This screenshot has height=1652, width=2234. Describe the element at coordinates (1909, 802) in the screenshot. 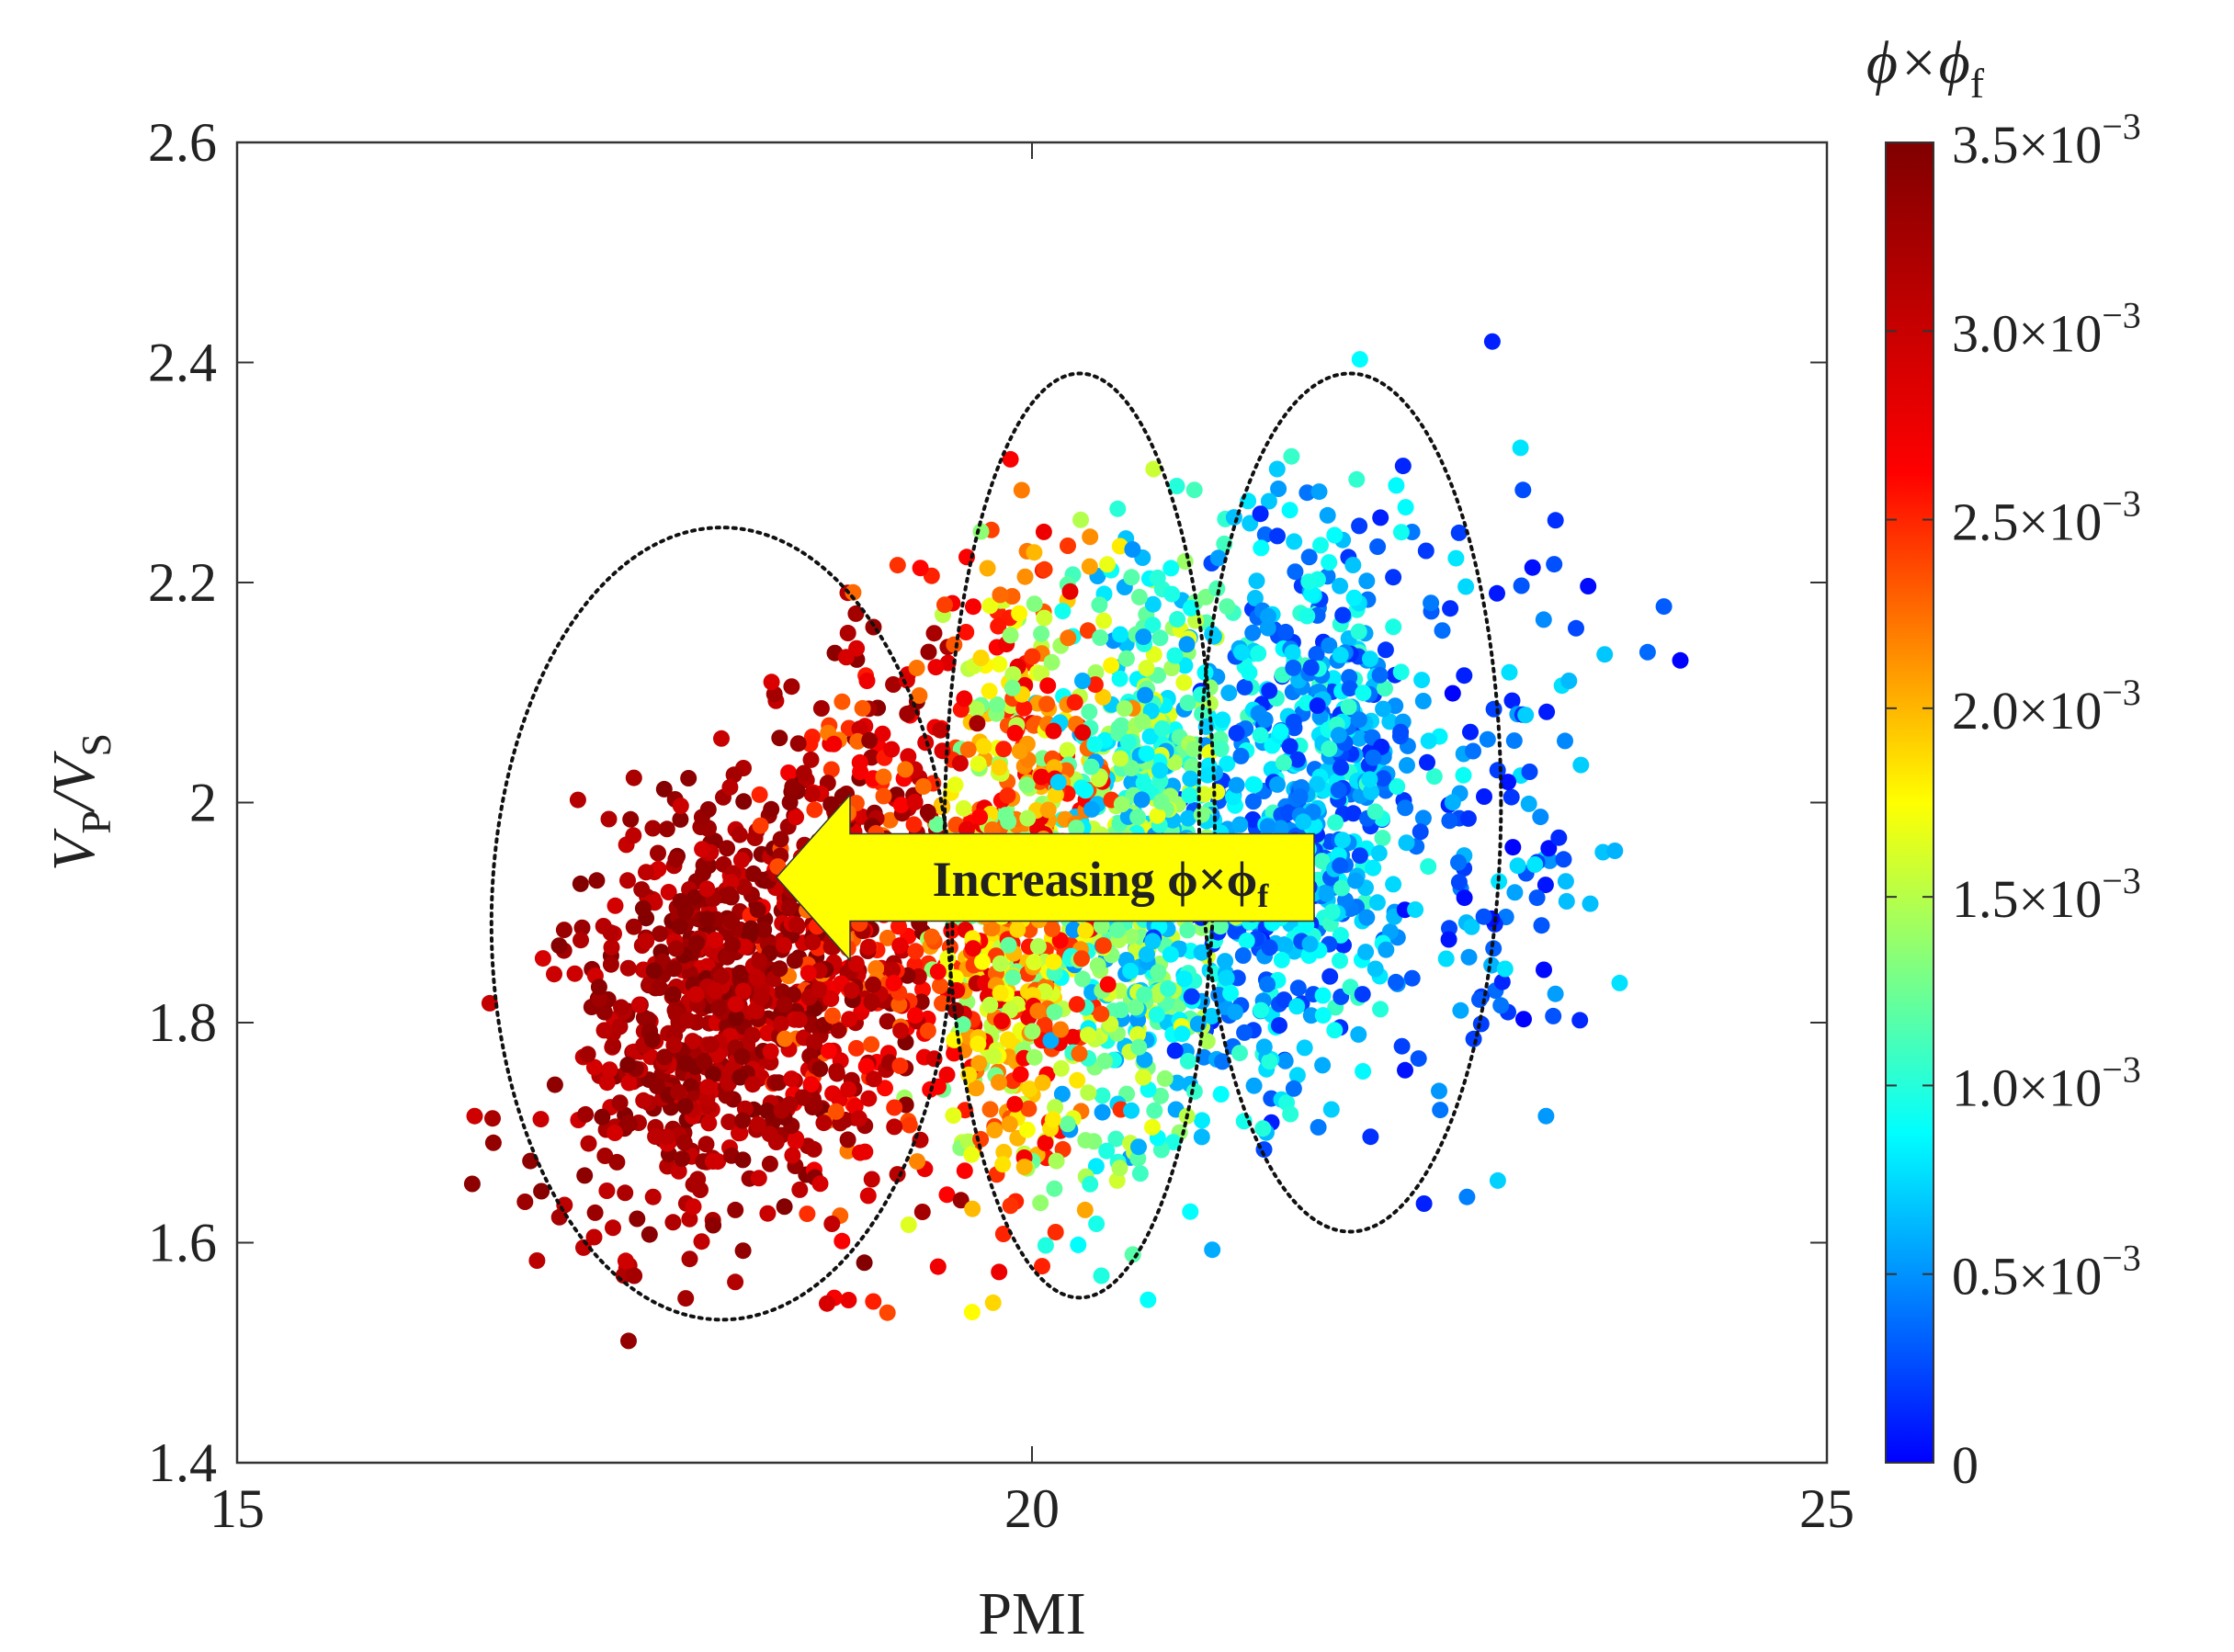

I see `colorbar-ticks` at that location.